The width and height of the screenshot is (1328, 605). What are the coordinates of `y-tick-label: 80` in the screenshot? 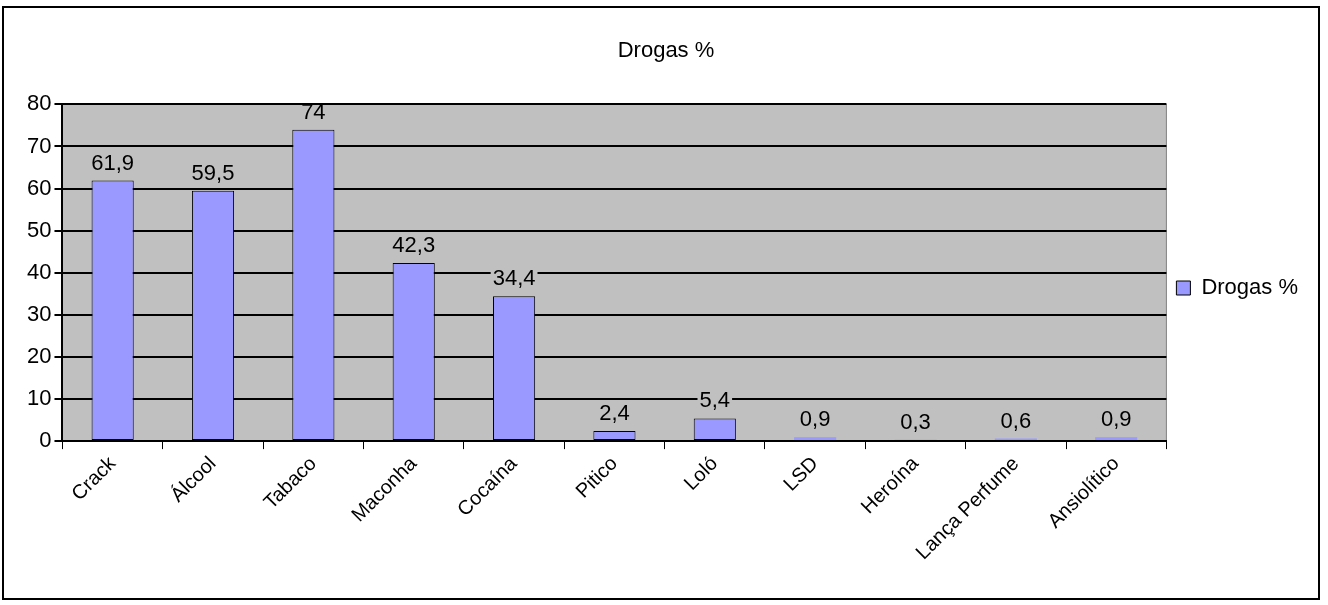 It's located at (39, 103).